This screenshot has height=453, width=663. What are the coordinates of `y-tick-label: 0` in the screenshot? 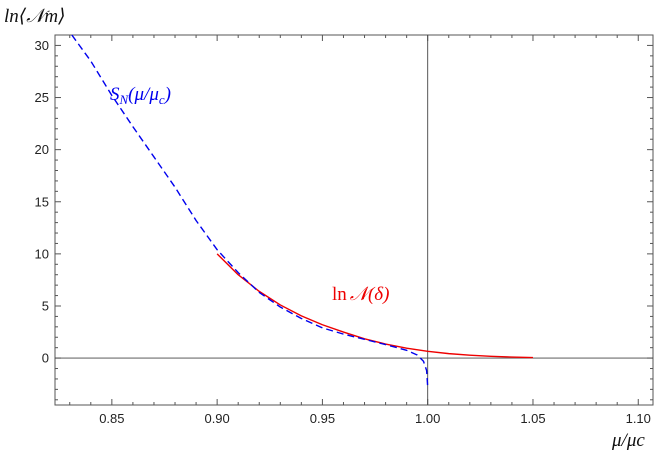 It's located at (45, 358).